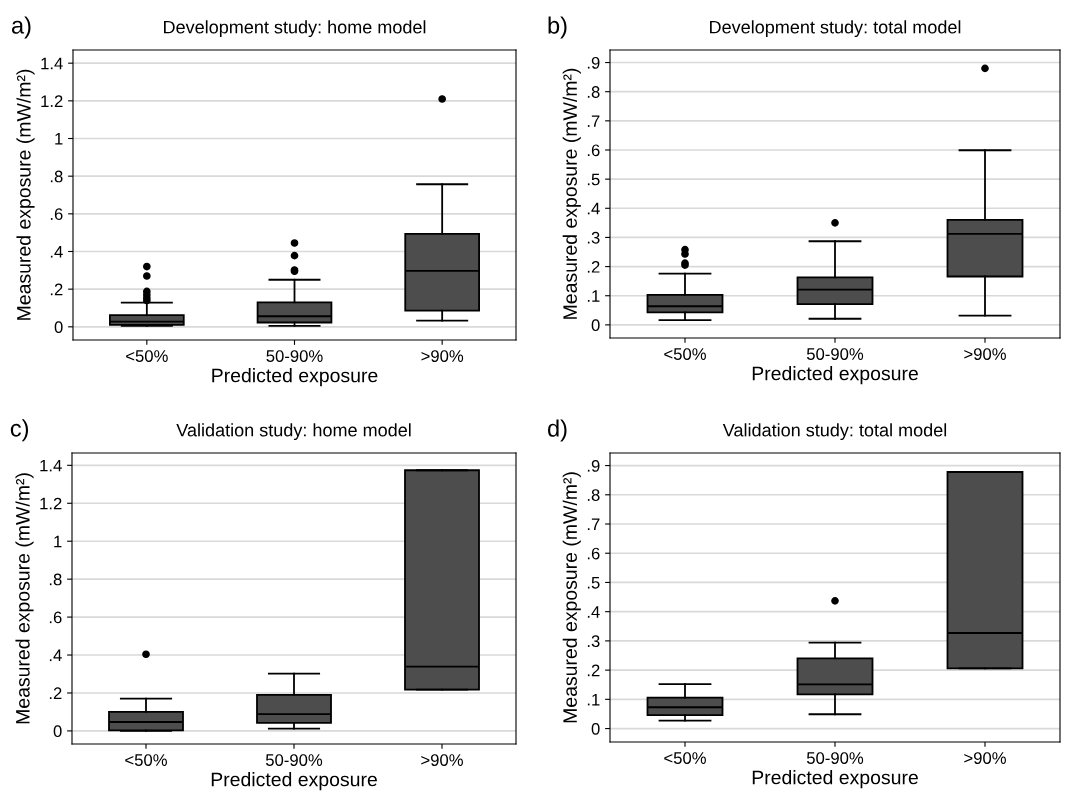 The height and width of the screenshot is (802, 1066). Describe the element at coordinates (19, 430) in the screenshot. I see `text: c)` at that location.